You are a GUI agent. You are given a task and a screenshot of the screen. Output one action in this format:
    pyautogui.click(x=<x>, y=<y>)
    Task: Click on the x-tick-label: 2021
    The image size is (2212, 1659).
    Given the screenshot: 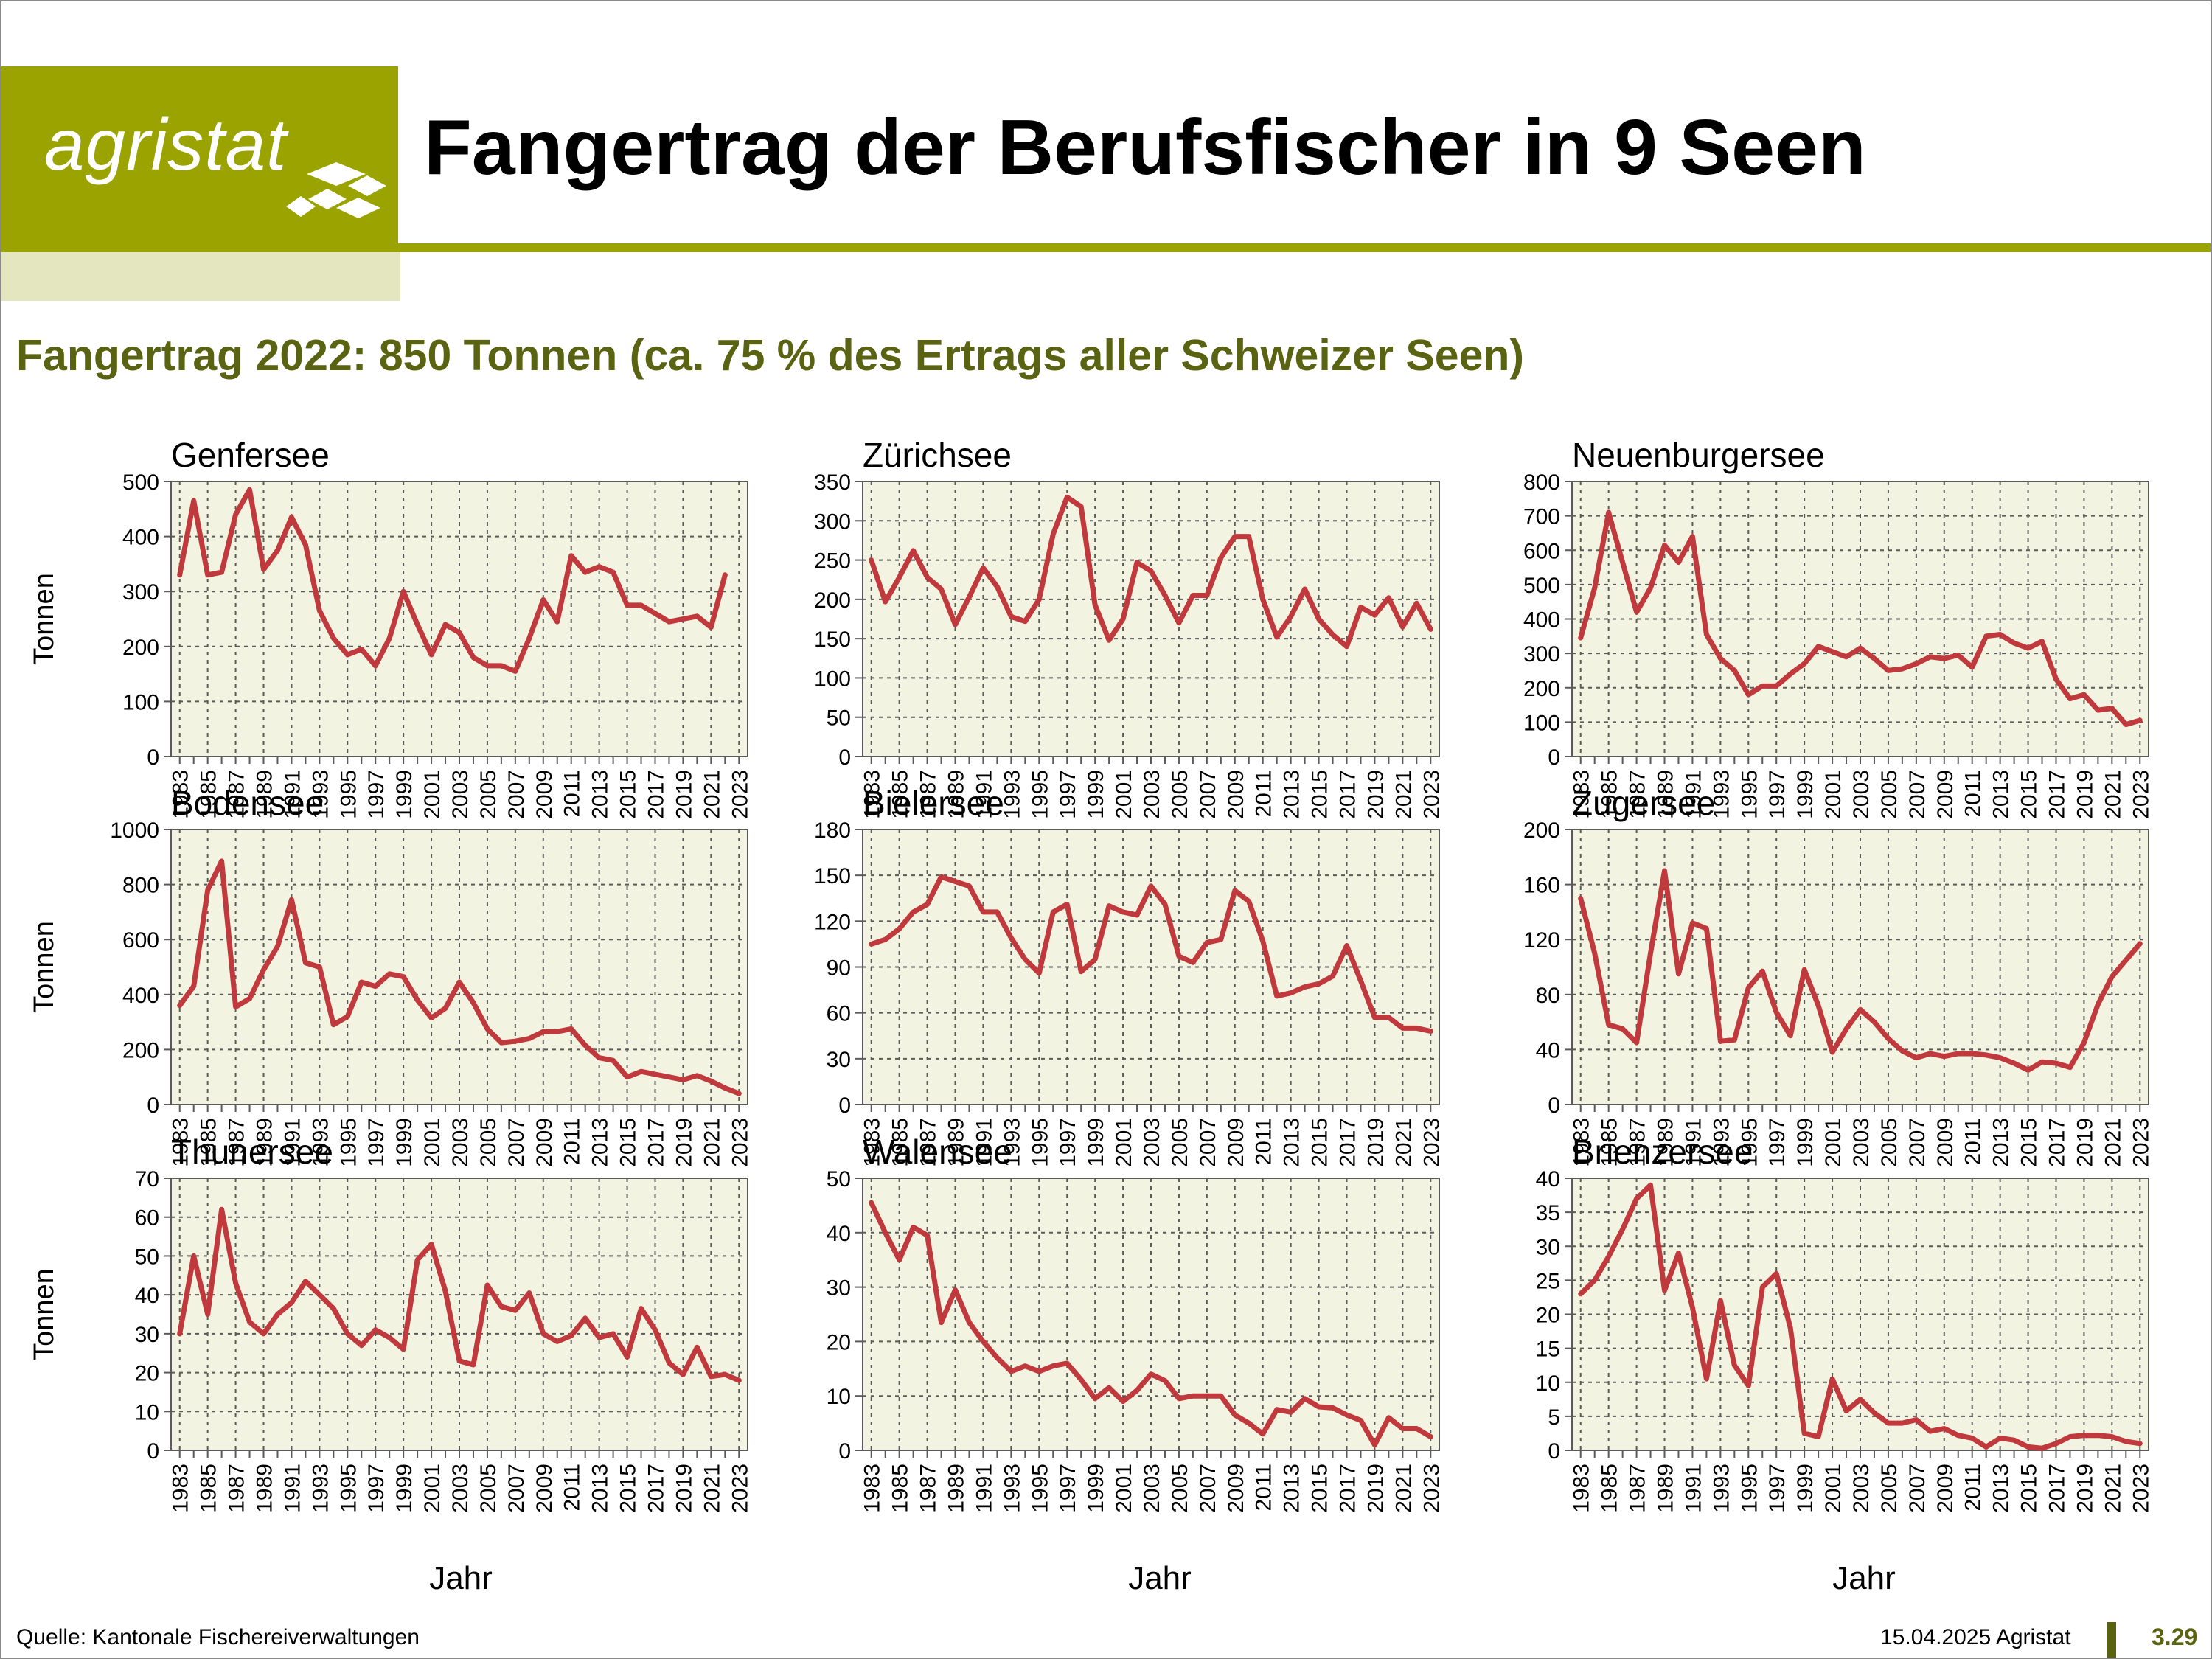 What is the action you would take?
    pyautogui.click(x=712, y=794)
    